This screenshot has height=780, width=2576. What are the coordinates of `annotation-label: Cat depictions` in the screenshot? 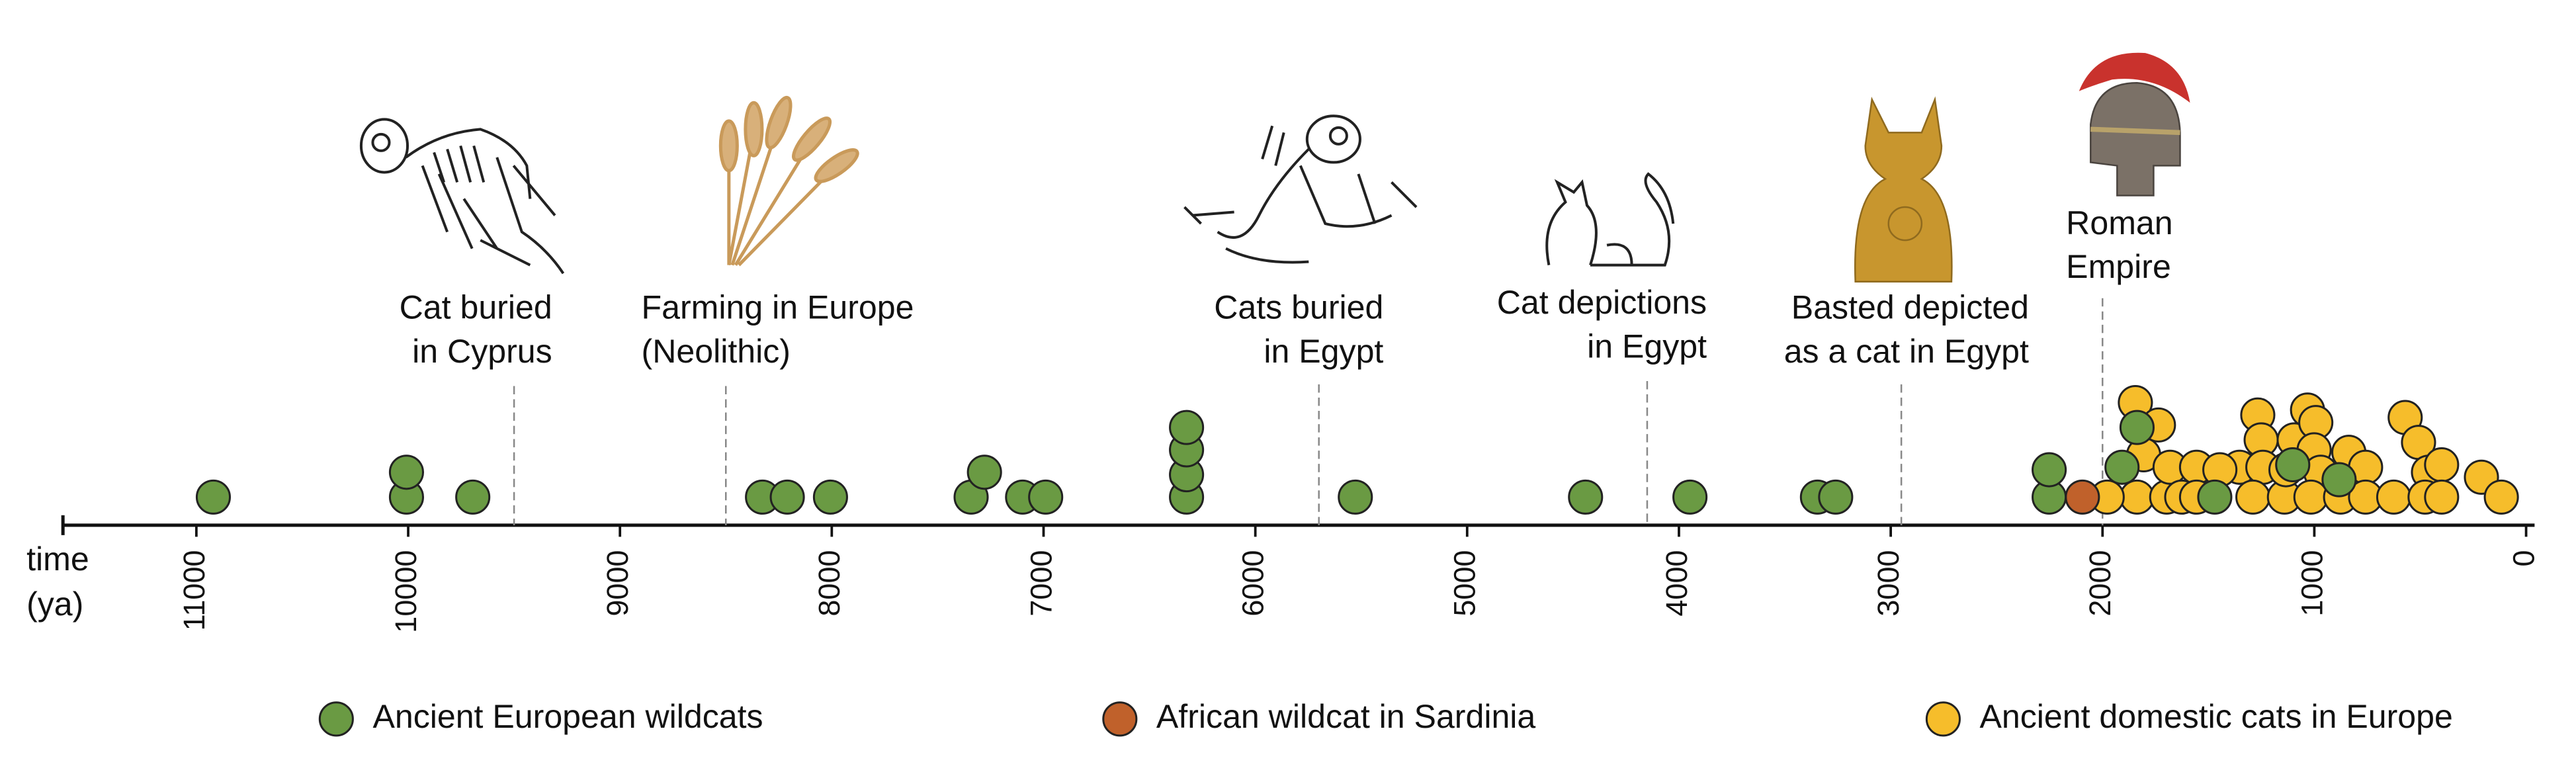 It's located at (1602, 302).